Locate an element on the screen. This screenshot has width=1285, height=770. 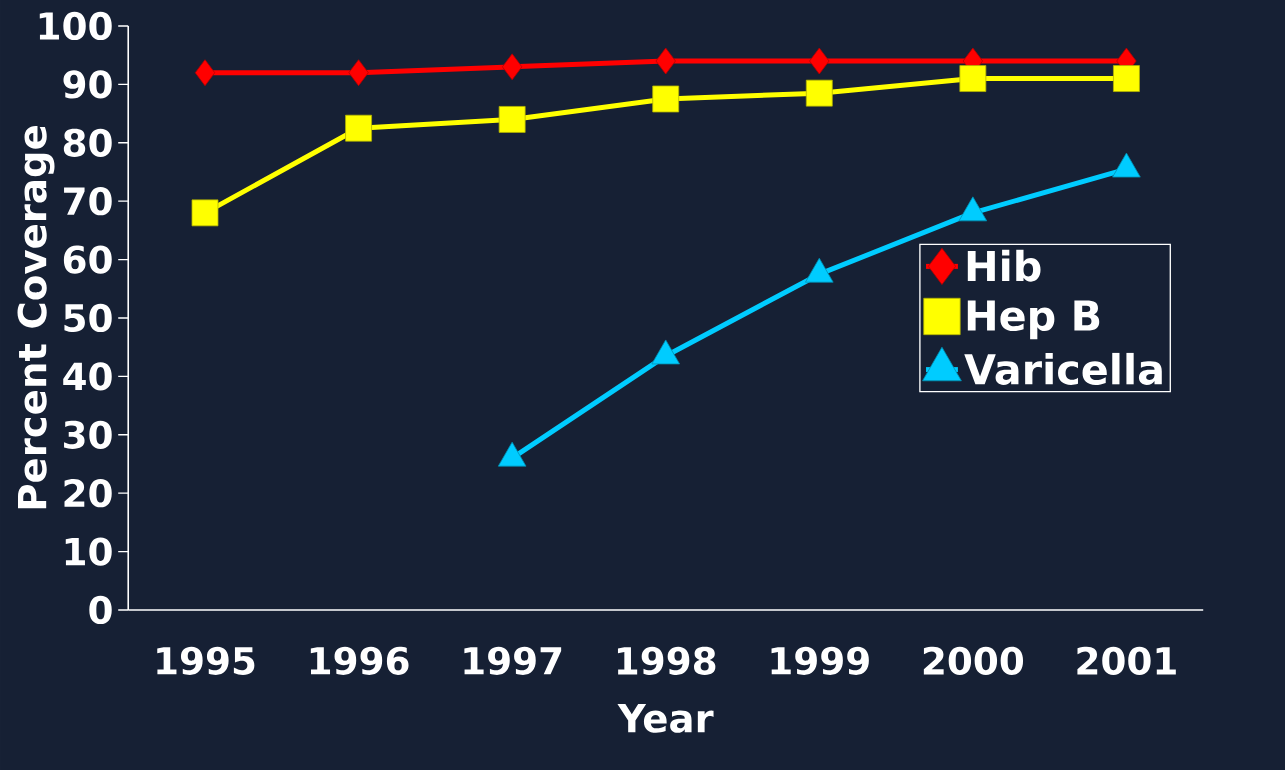
y-tick-label: 60 is located at coordinates (87, 259).